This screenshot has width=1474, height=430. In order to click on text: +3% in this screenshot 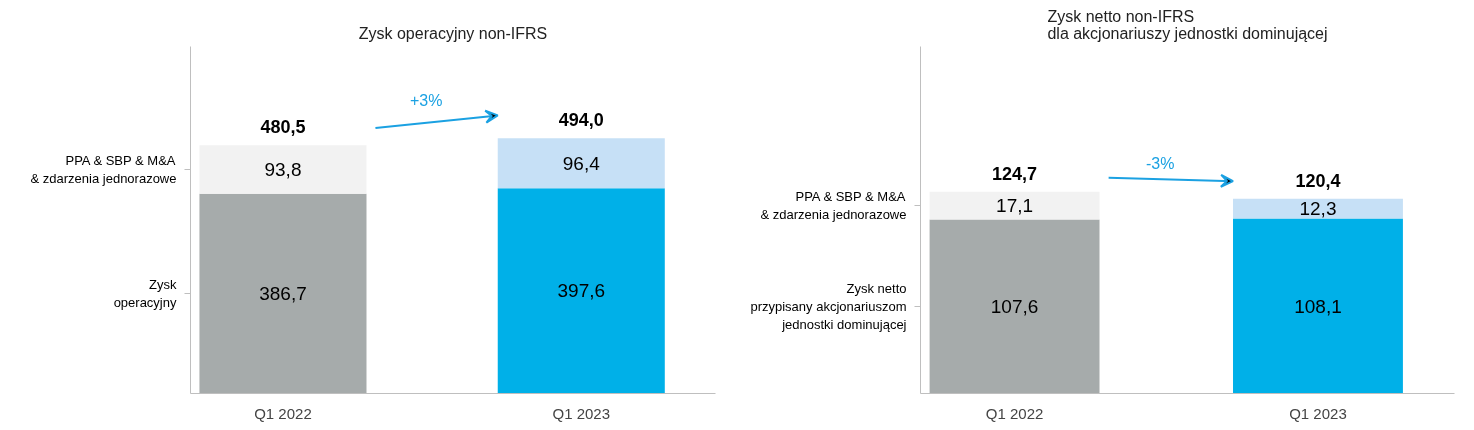, I will do `click(426, 101)`.